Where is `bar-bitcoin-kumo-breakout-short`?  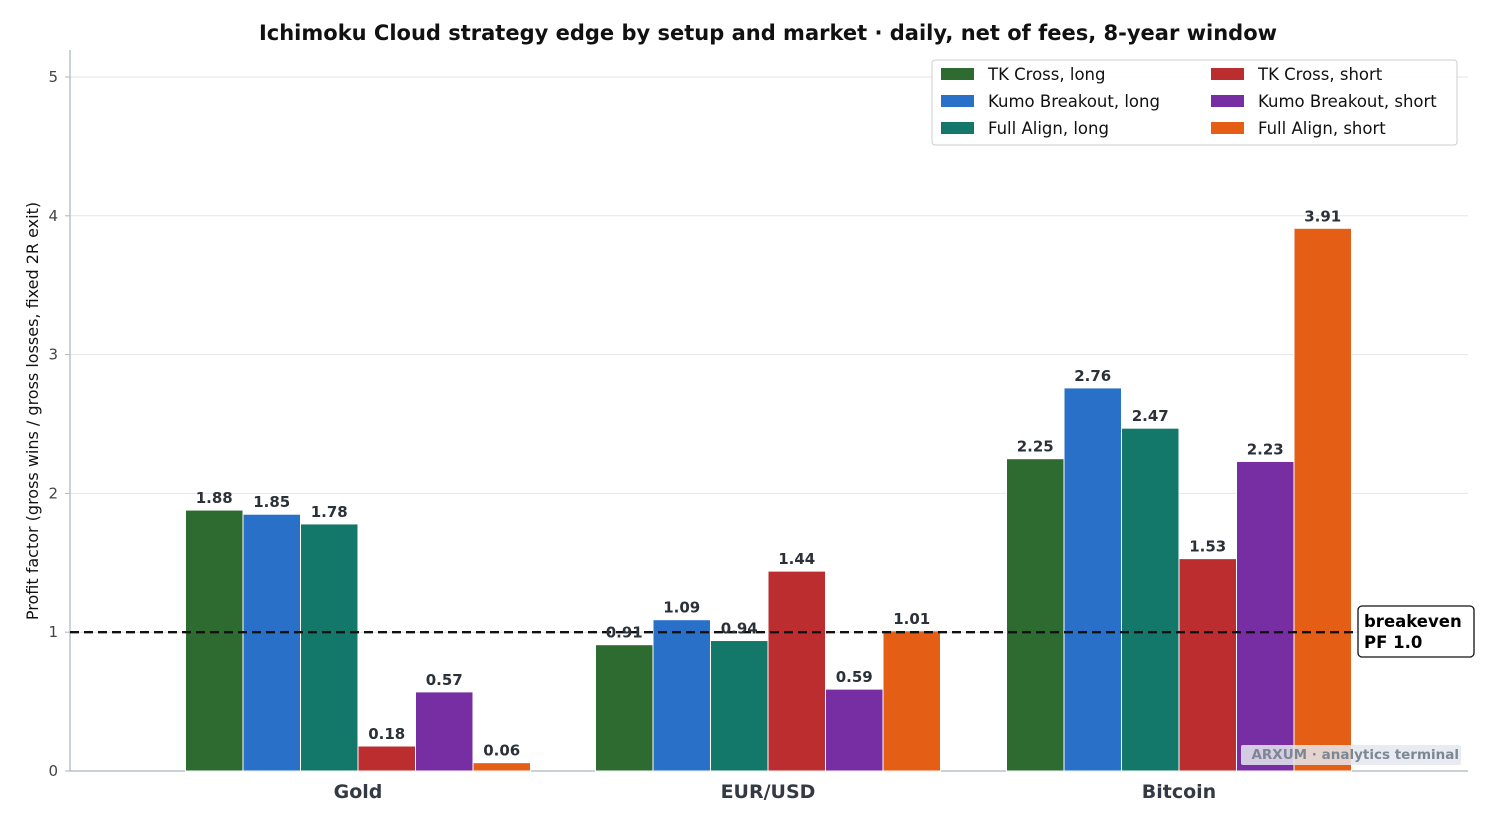
bar-bitcoin-kumo-breakout-short is located at coordinates (1265, 616).